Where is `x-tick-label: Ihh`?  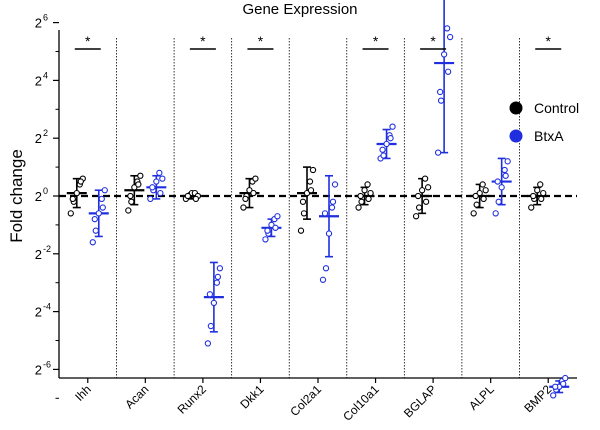 x-tick-label: Ihh is located at coordinates (83, 393).